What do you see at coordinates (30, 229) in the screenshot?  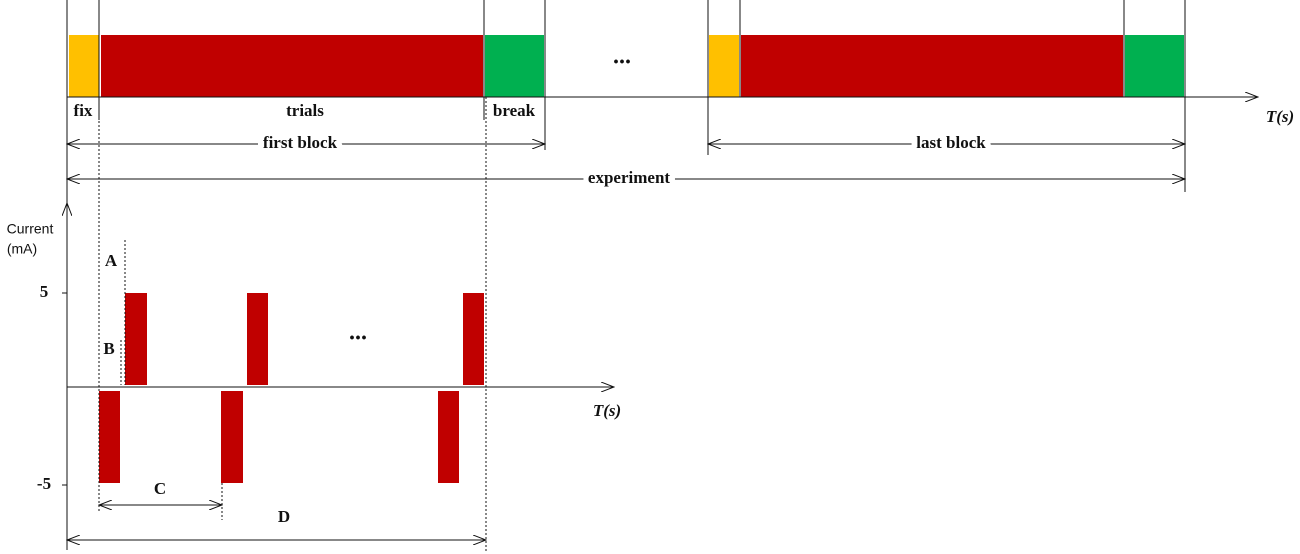 I see `y-label: Current` at bounding box center [30, 229].